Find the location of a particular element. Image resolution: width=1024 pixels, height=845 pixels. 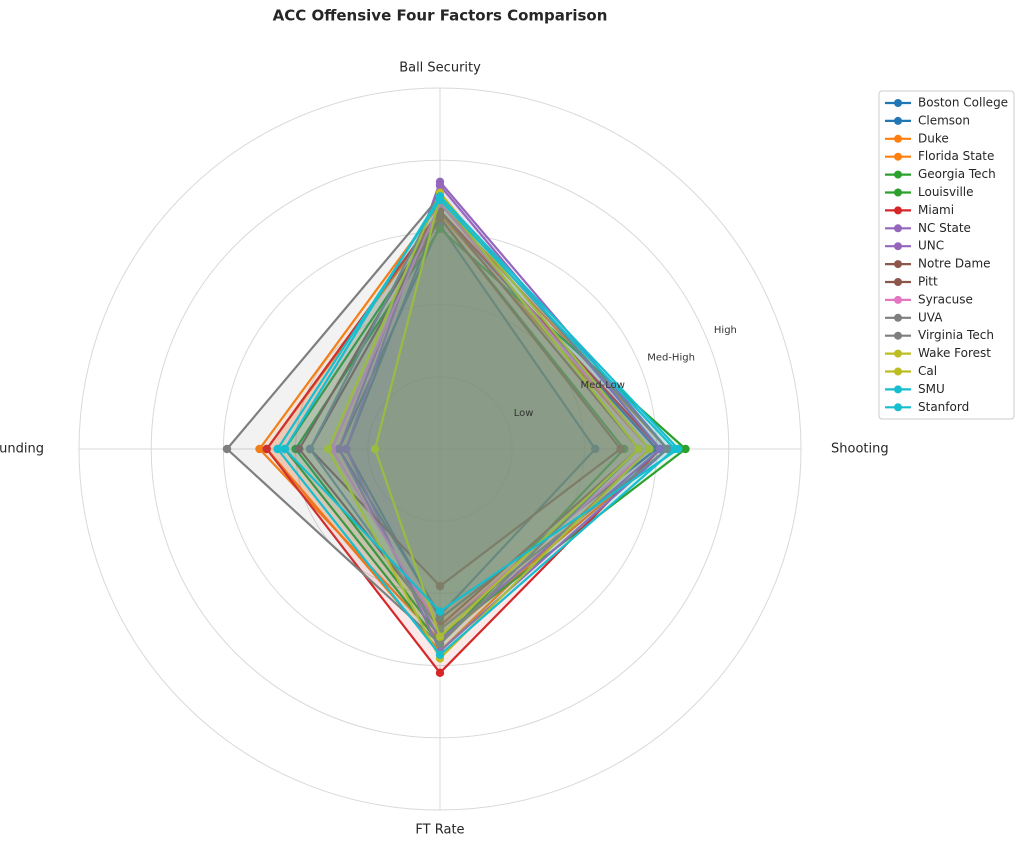

legend-label: Florida State is located at coordinates (956, 156).